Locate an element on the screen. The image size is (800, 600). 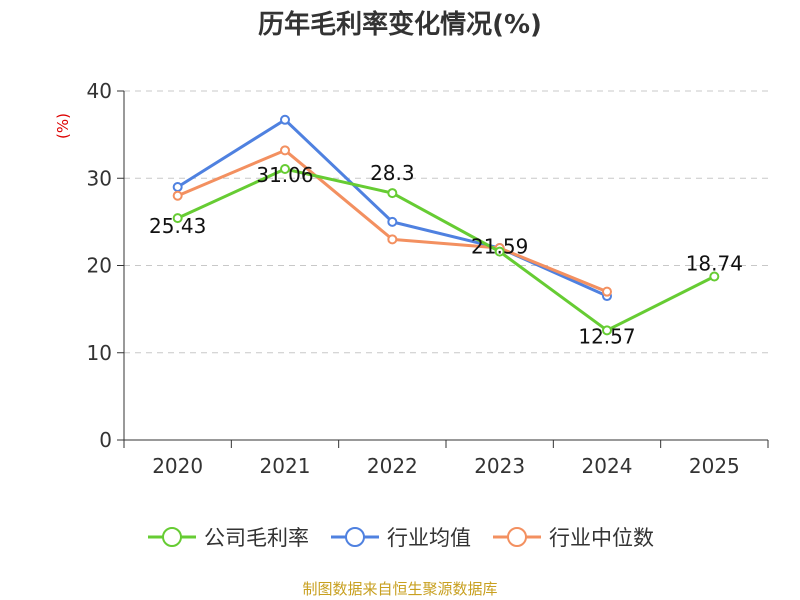
y-tick-label: 20 is located at coordinates (99, 266).